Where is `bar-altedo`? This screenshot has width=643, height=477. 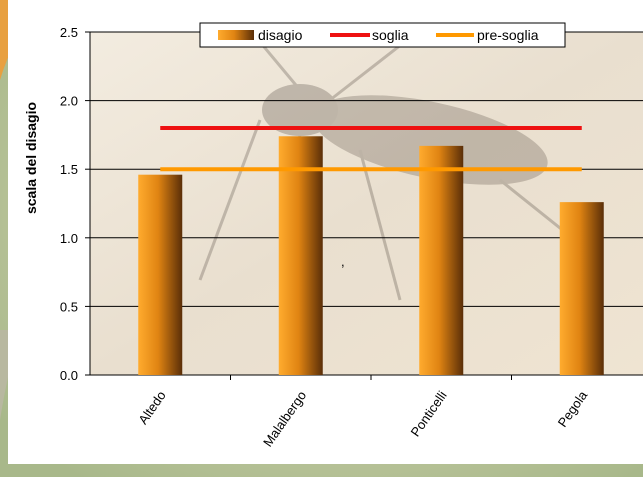
bar-altedo is located at coordinates (160, 274).